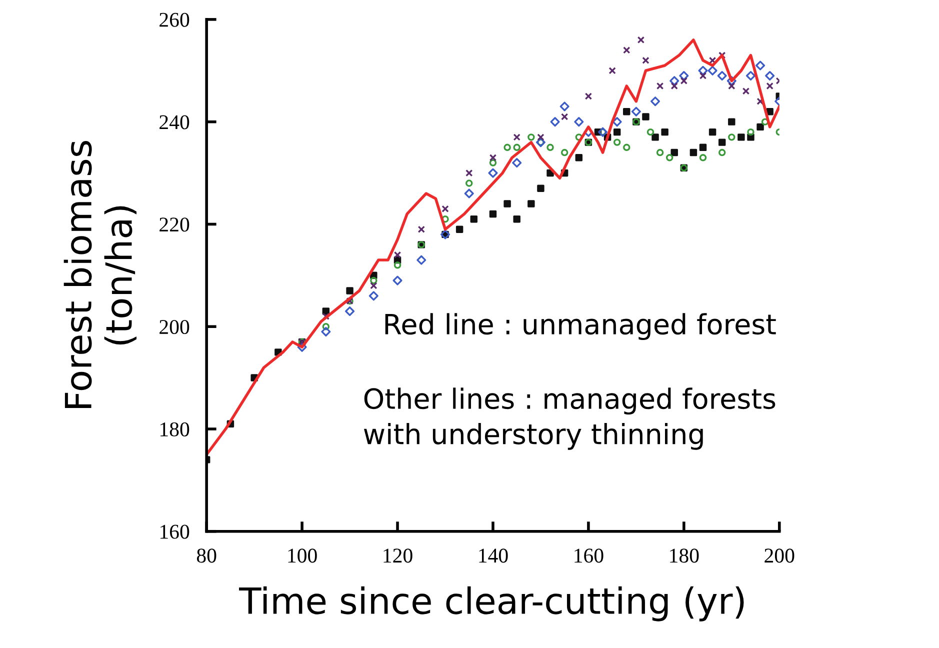  Describe the element at coordinates (175, 122) in the screenshot. I see `y-tick-label: 240` at that location.